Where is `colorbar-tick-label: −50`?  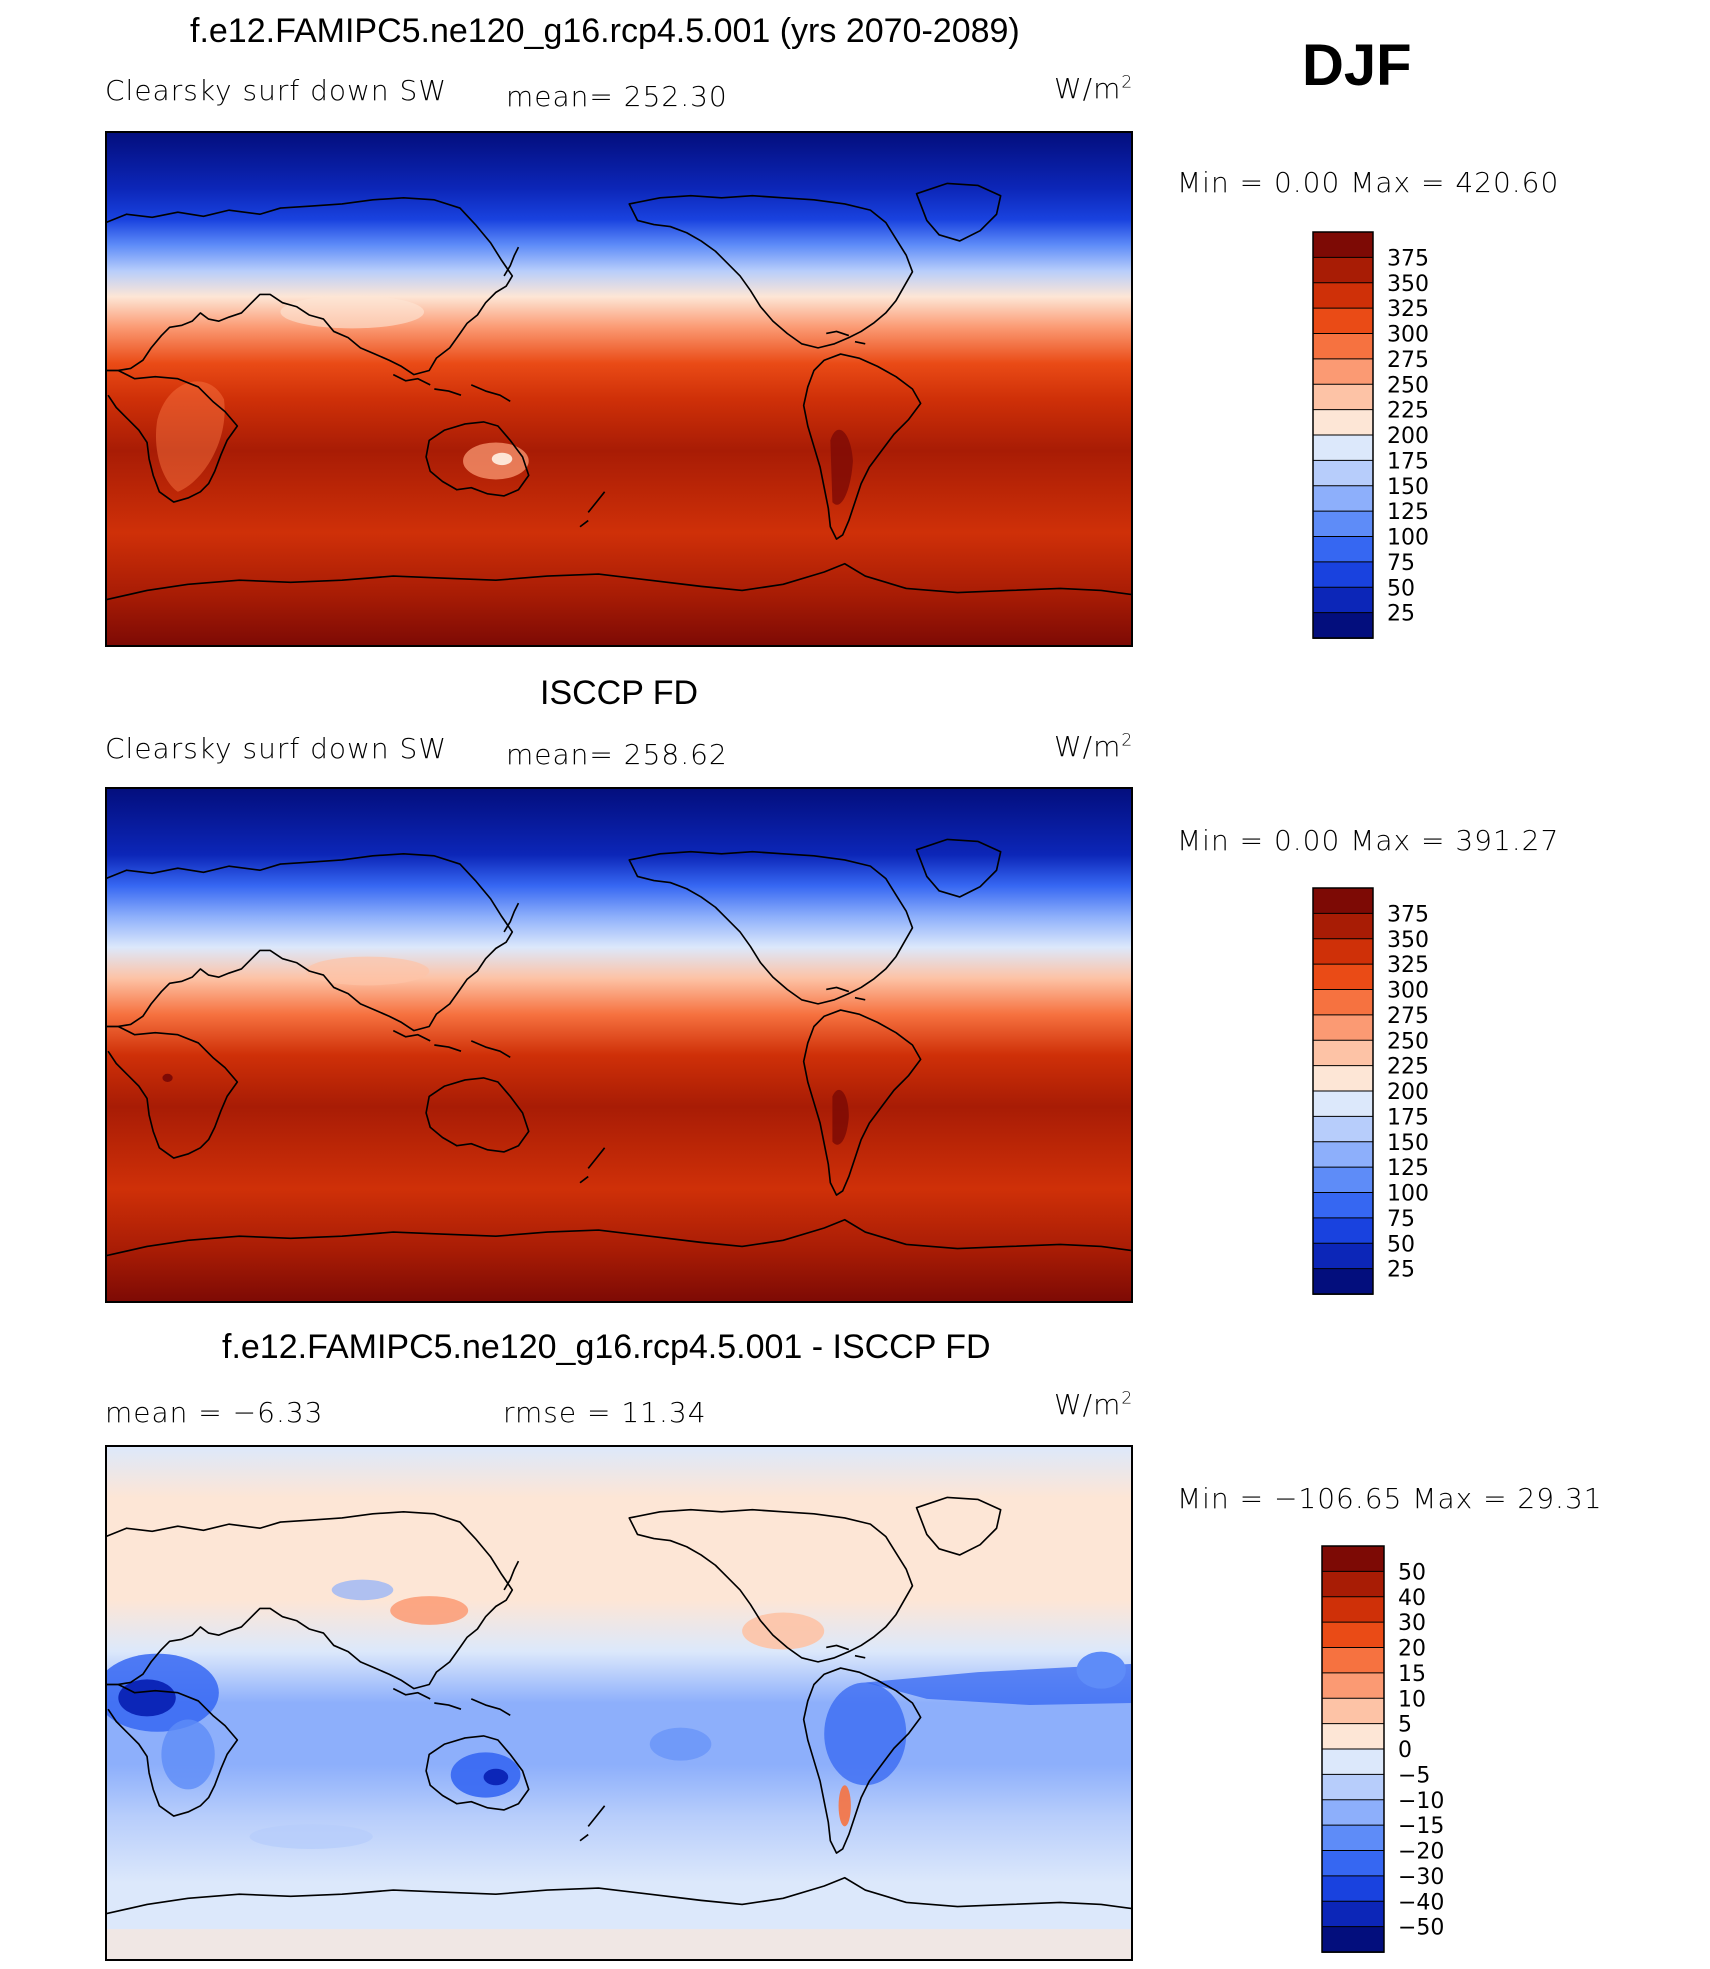 colorbar-tick-label: −50 is located at coordinates (1421, 1928).